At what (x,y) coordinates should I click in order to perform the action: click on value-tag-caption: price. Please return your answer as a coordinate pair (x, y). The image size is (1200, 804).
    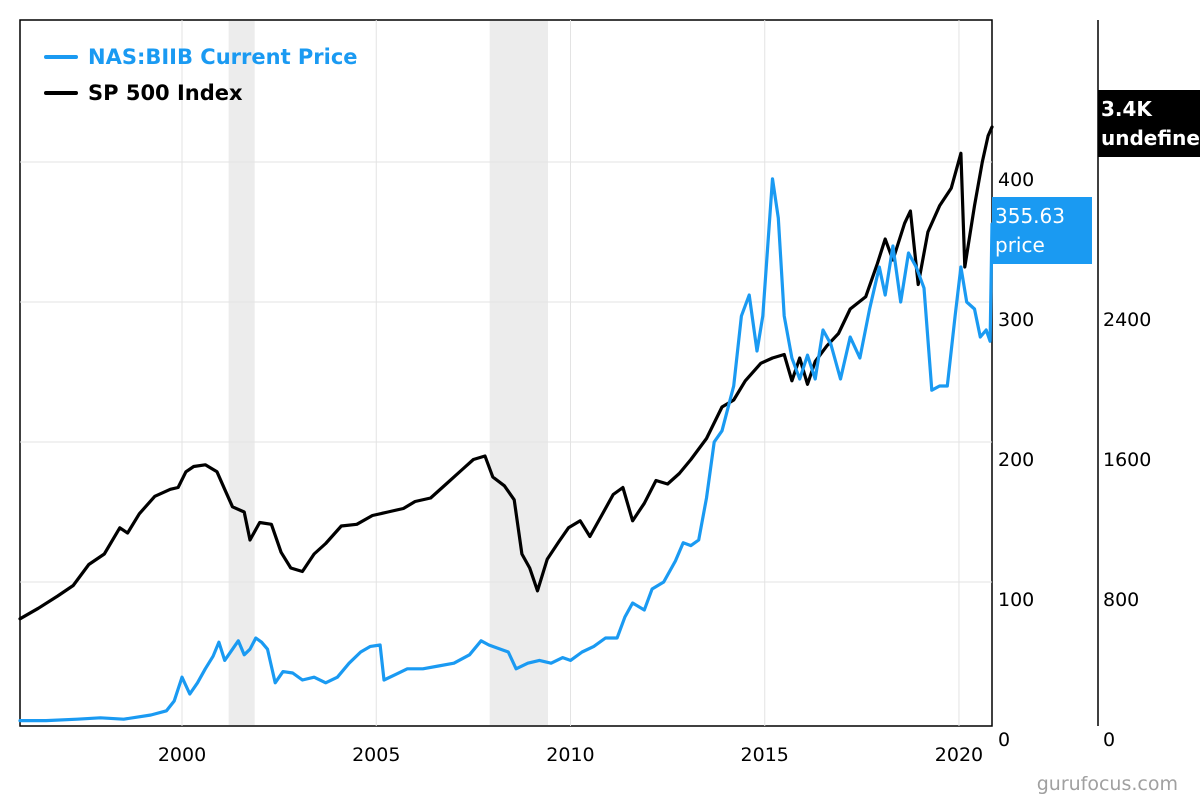
    Looking at the image, I should click on (1020, 245).